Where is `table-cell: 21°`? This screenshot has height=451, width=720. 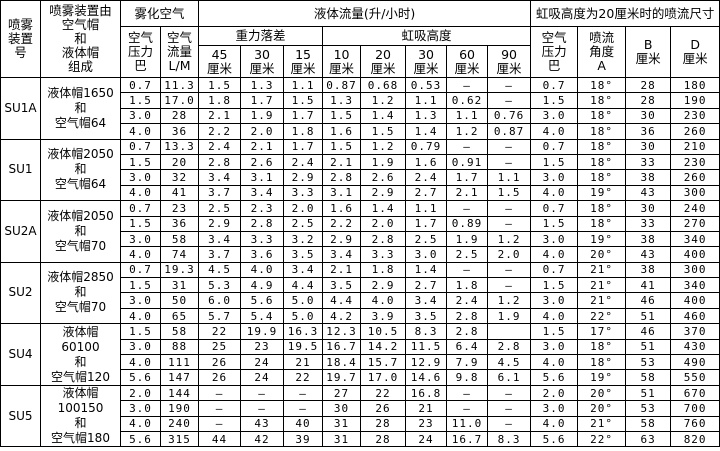 table-cell: 21° is located at coordinates (602, 300).